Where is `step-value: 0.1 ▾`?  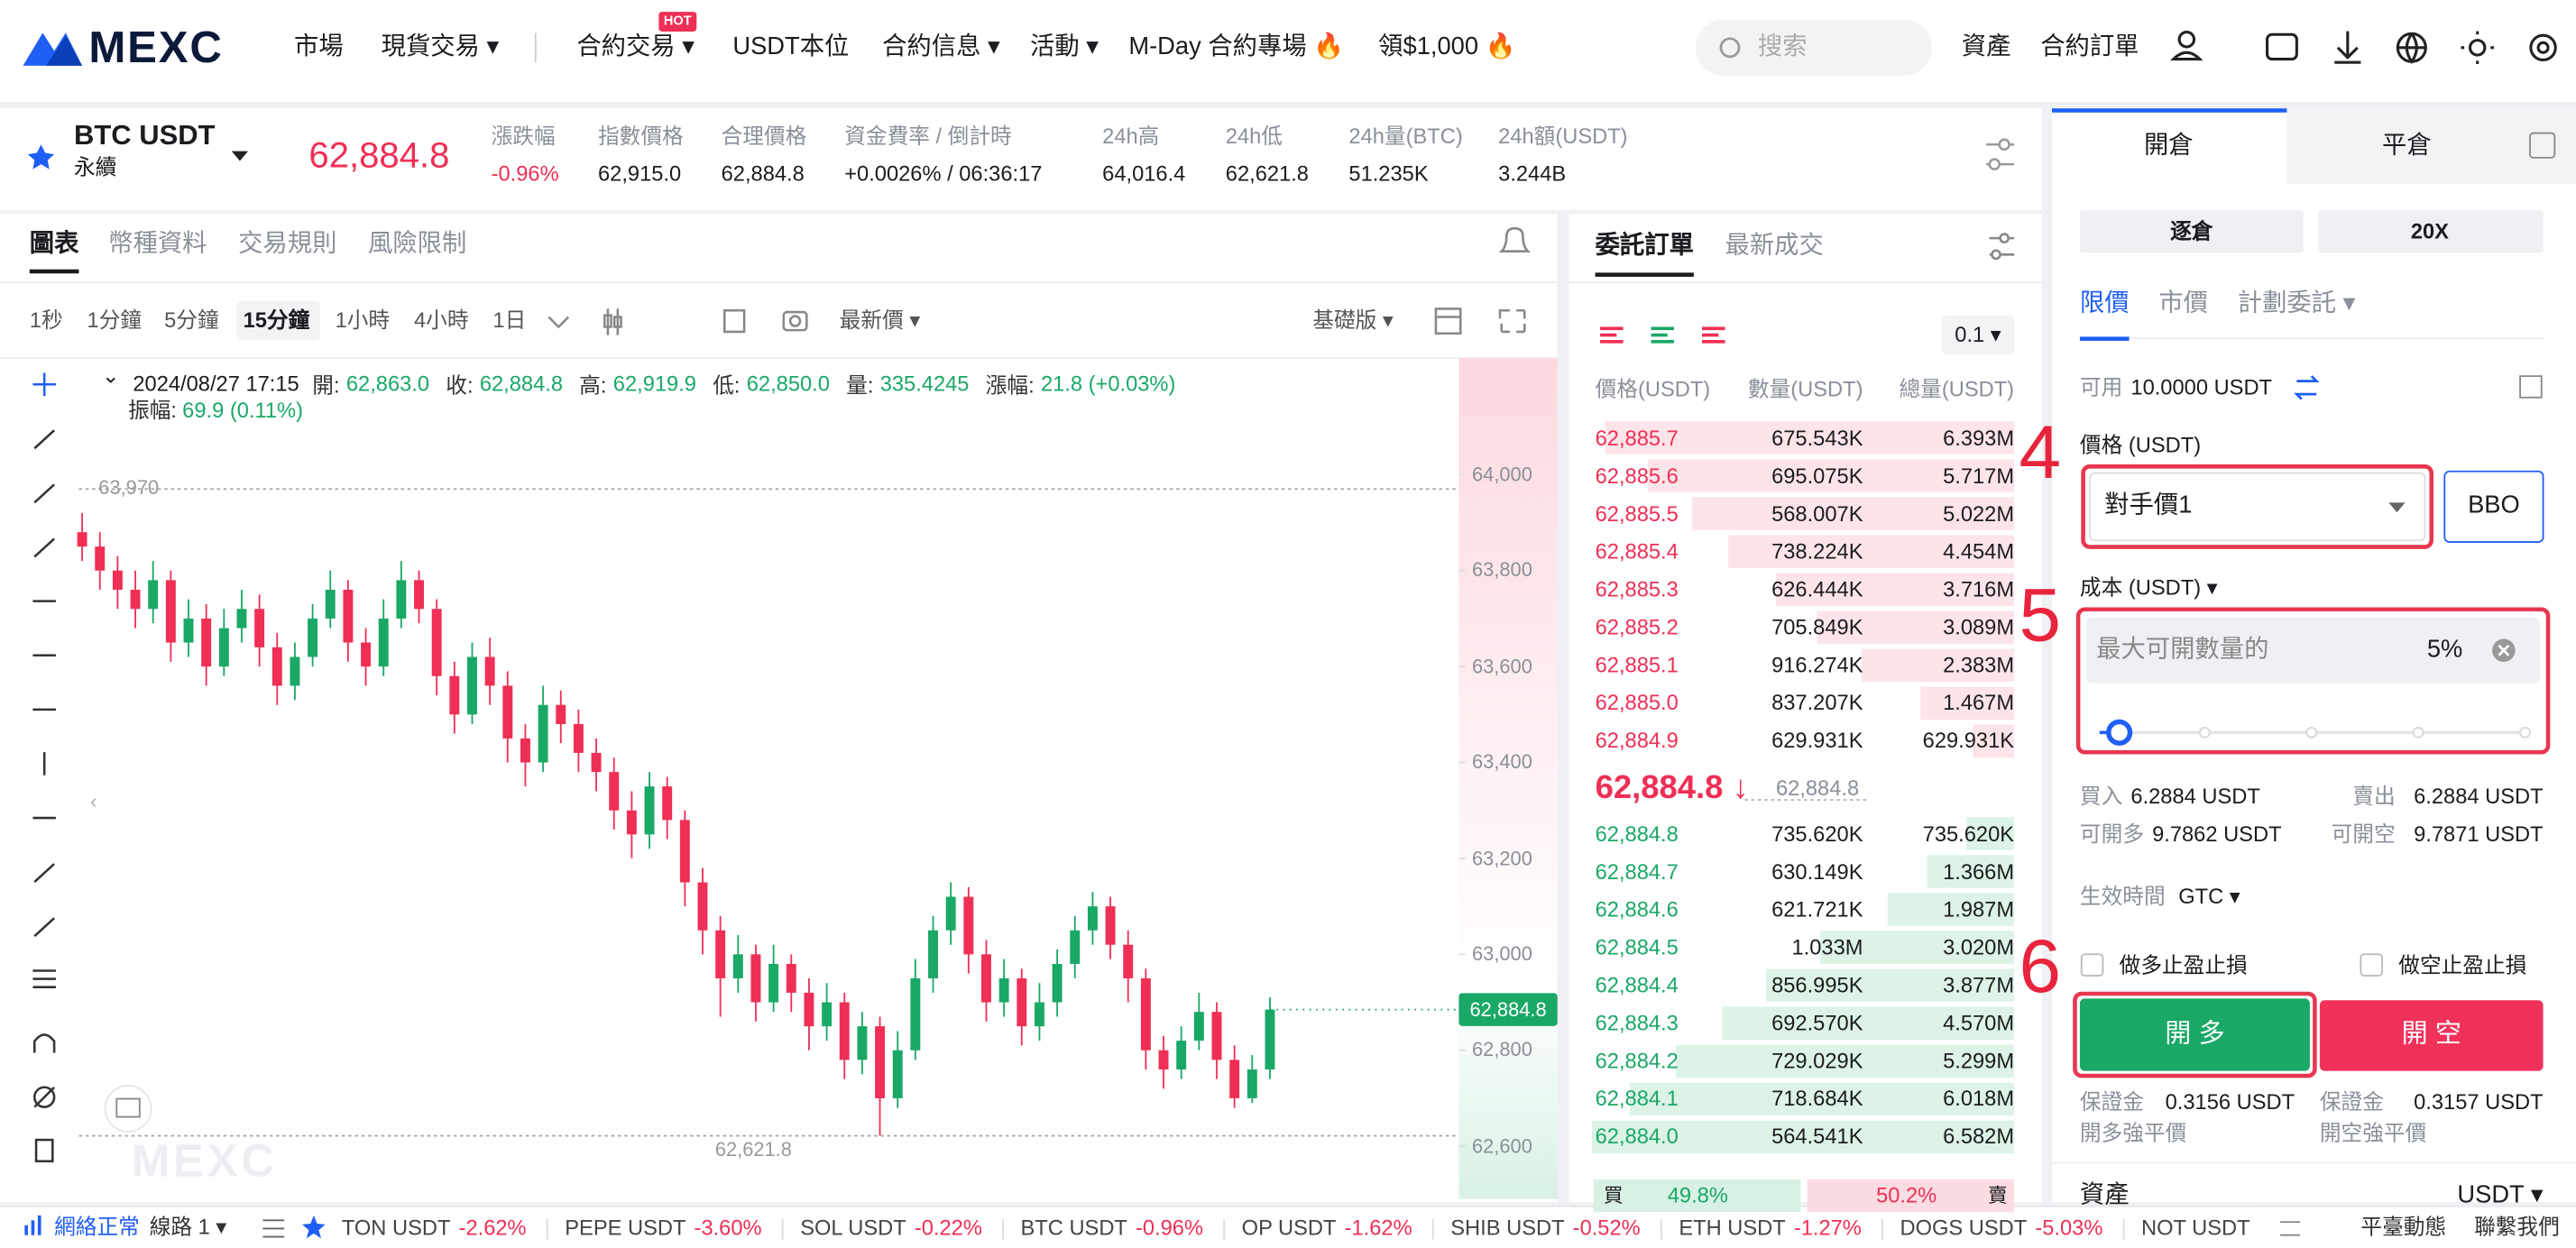 step-value: 0.1 ▾ is located at coordinates (1978, 334).